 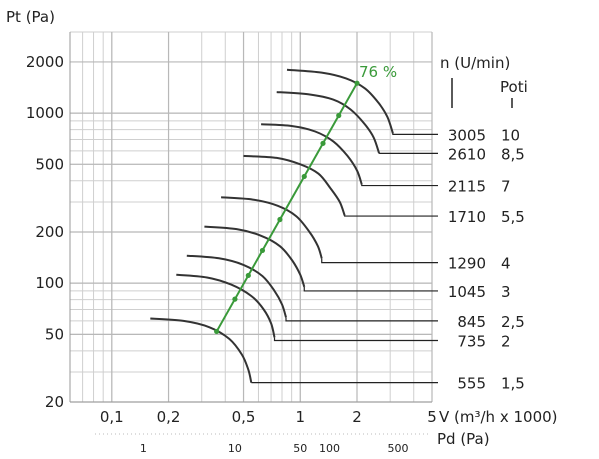 I want to click on speed-label: 1290, so click(x=467, y=264).